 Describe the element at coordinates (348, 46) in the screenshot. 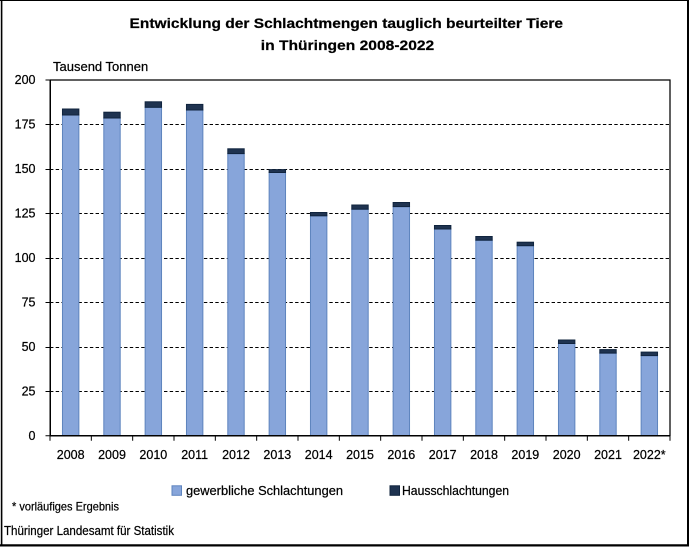

I see `svg-text: in Thüringen 2008-2022` at that location.